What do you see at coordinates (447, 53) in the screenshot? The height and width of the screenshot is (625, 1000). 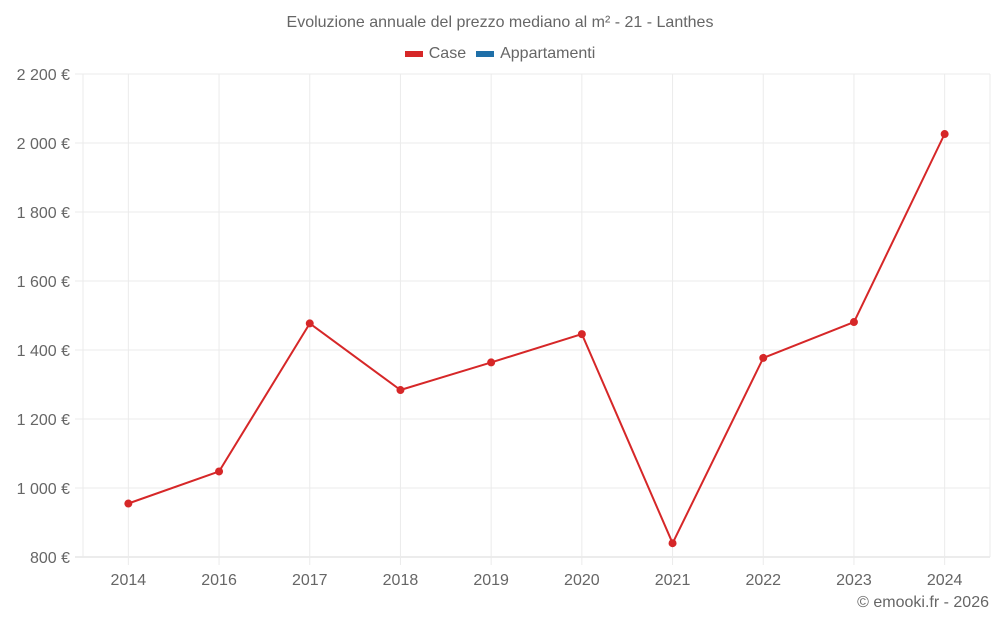 I see `legend-label-case: Case` at bounding box center [447, 53].